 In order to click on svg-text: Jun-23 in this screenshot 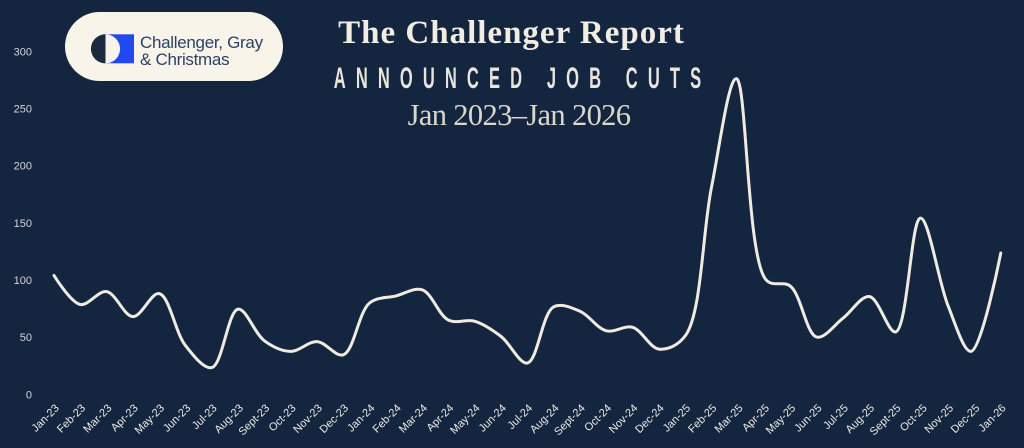, I will do `click(177, 418)`.